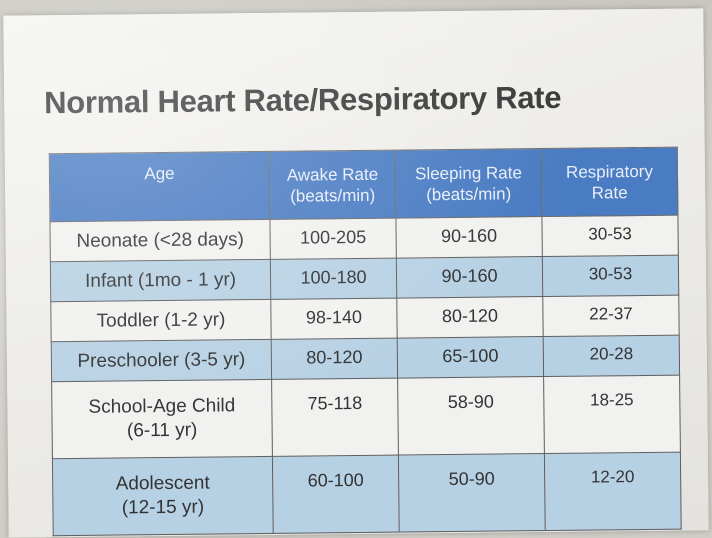  What do you see at coordinates (332, 174) in the screenshot?
I see `header-awake-line-1: Awake Rate` at bounding box center [332, 174].